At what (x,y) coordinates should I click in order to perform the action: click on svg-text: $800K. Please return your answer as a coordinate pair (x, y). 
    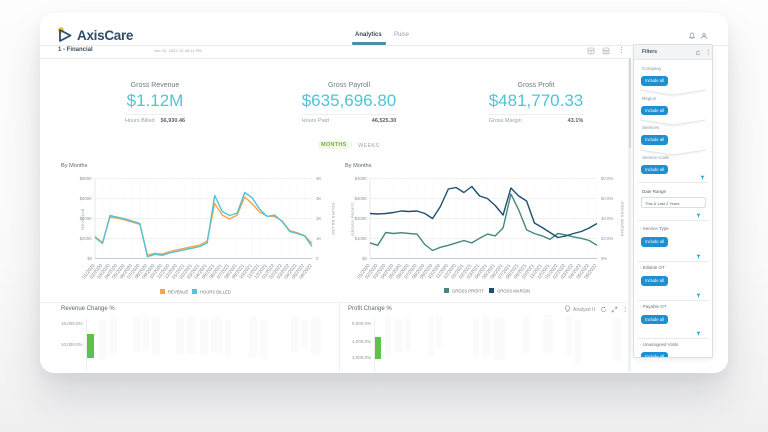
    Looking at the image, I should click on (86, 178).